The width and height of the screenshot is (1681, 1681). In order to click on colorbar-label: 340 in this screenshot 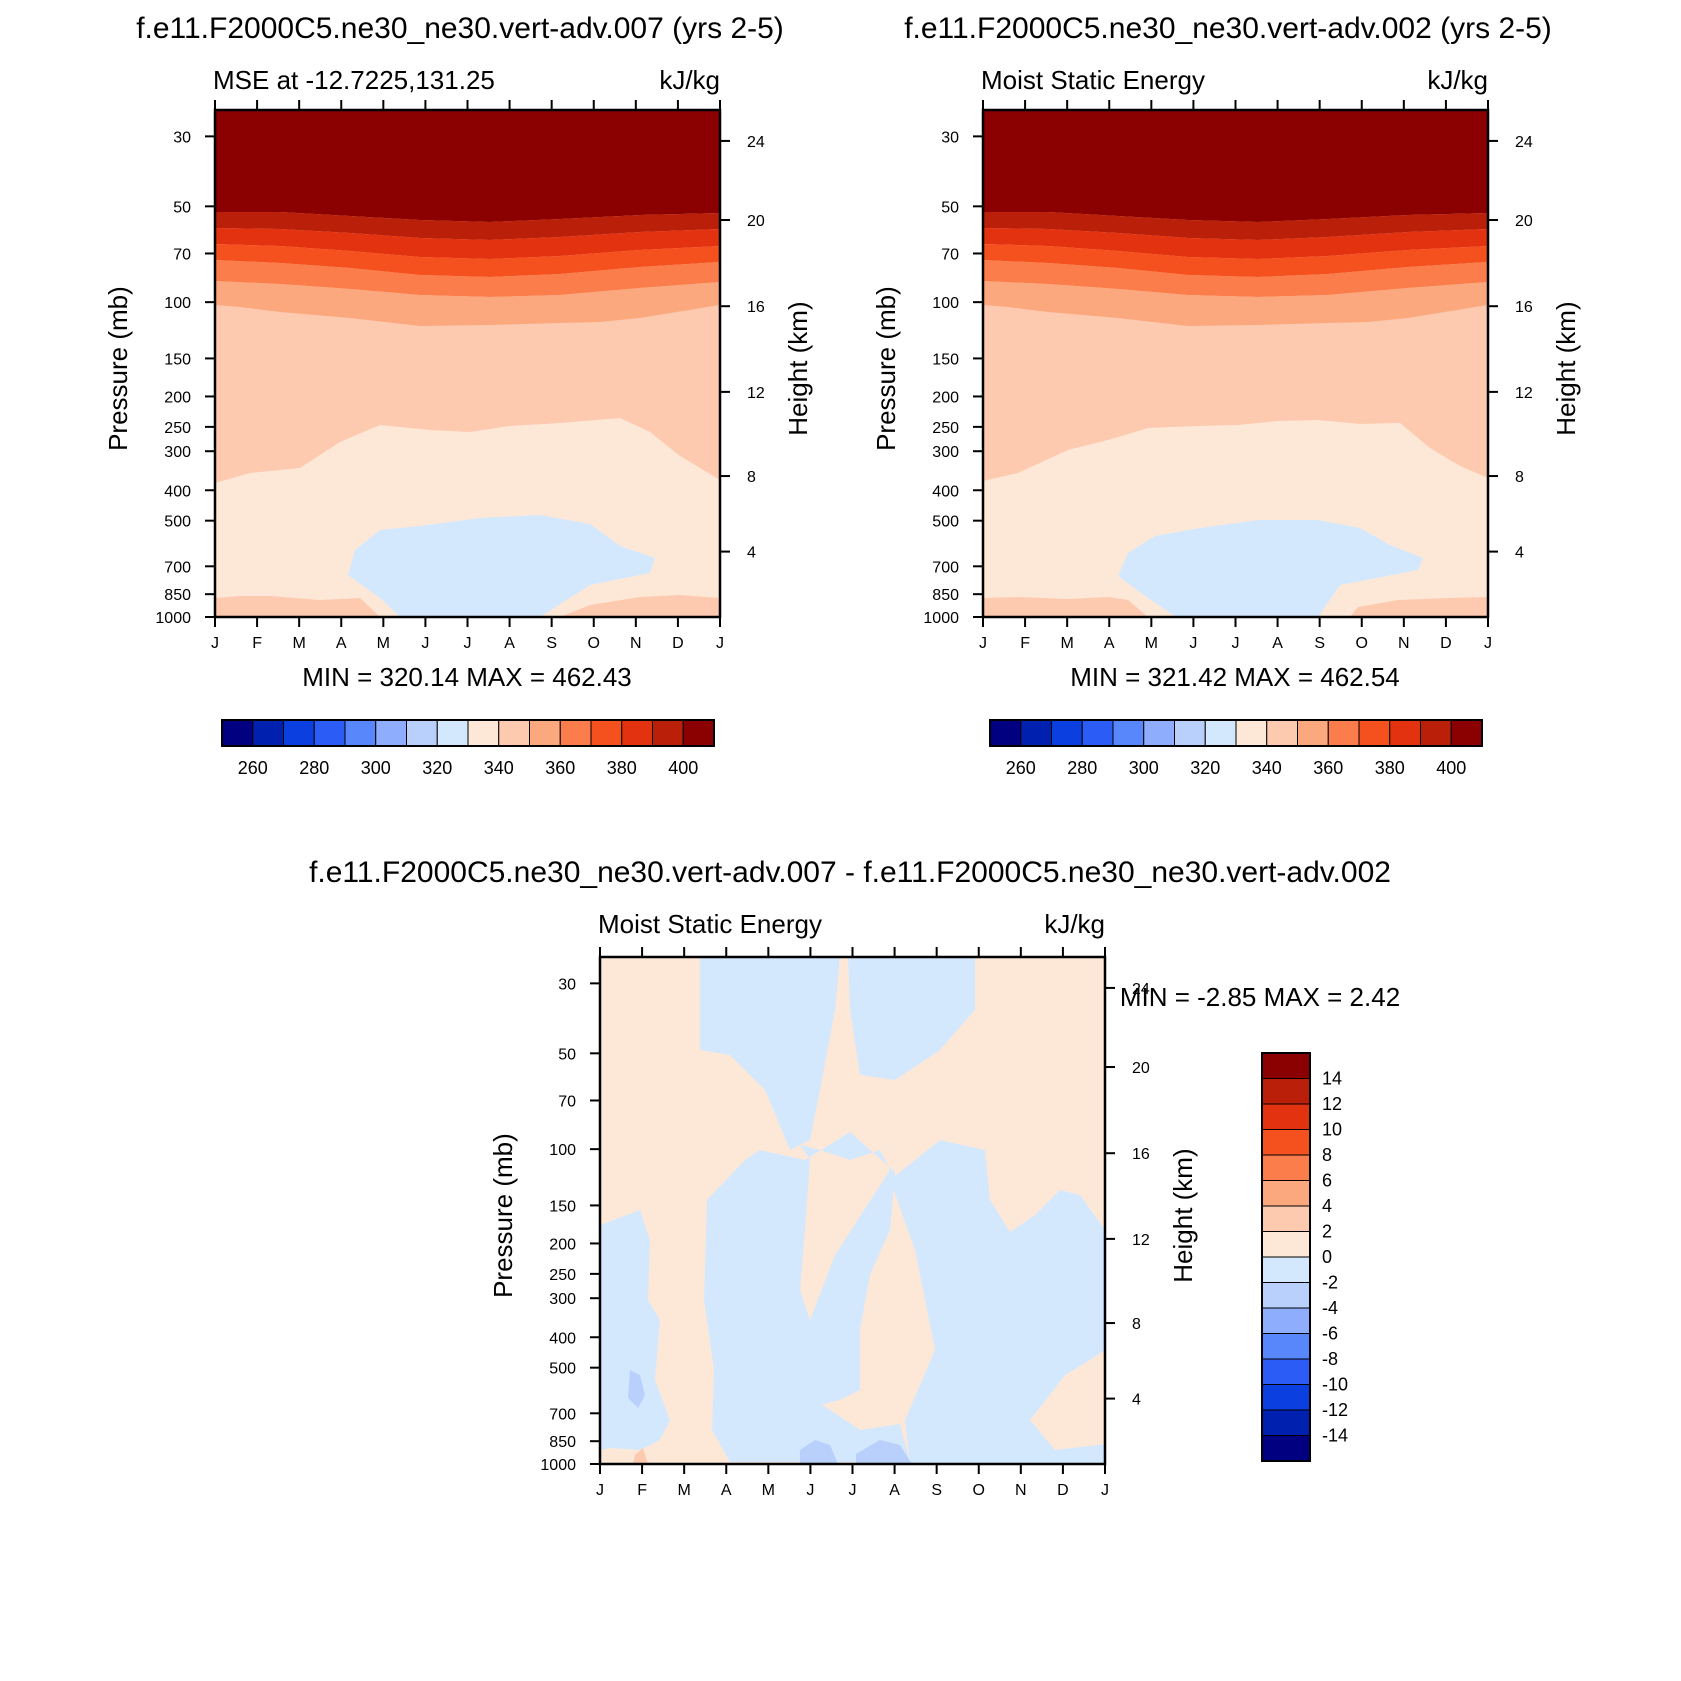, I will do `click(499, 768)`.